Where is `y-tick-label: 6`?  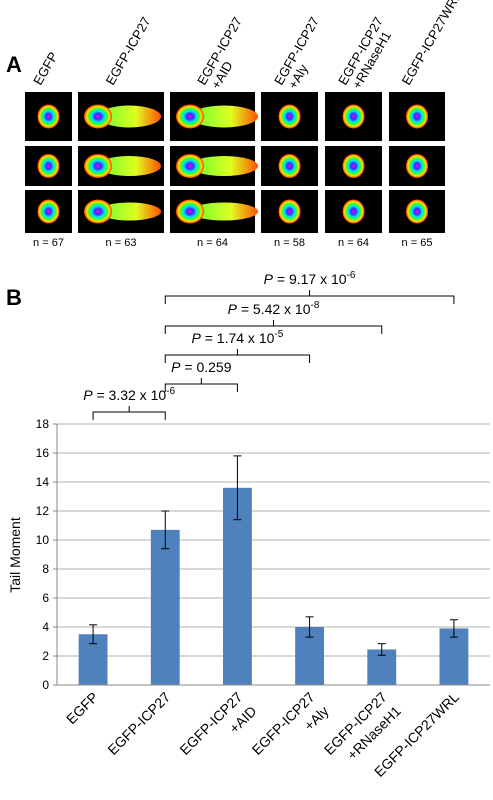
y-tick-label: 6 is located at coordinates (45, 598).